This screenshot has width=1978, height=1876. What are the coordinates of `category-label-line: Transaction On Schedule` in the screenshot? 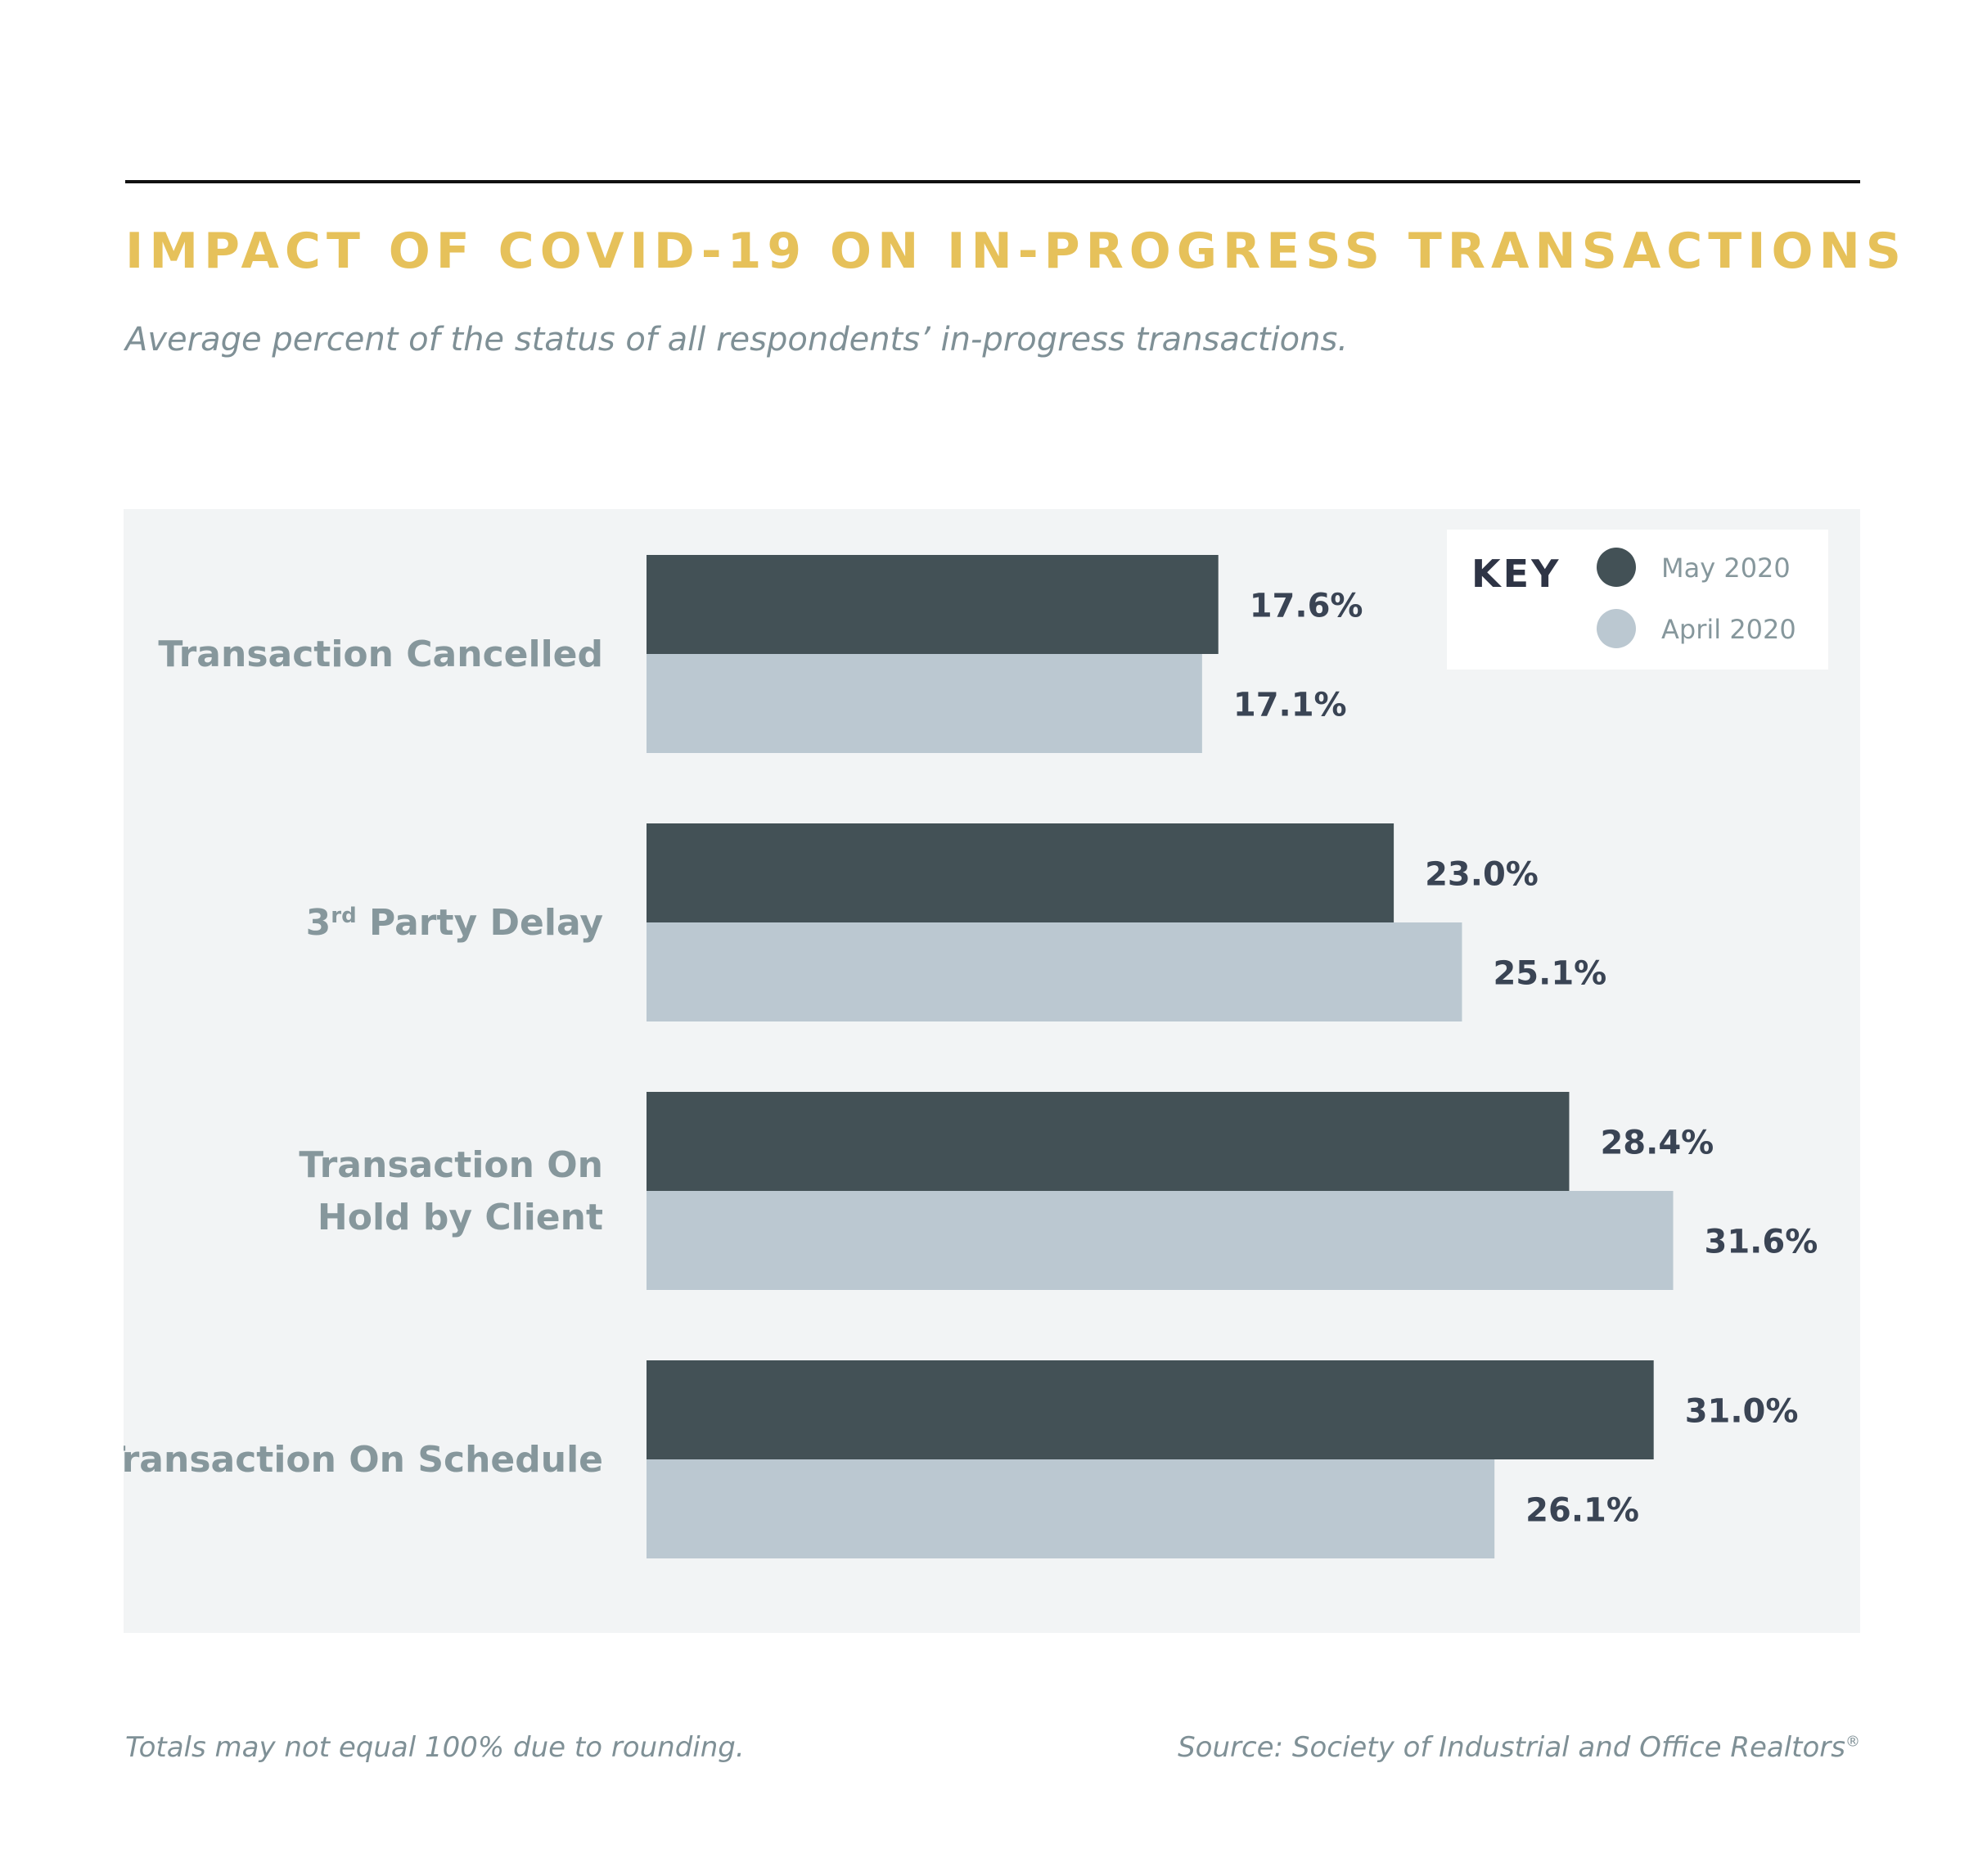 It's located at (363, 1460).